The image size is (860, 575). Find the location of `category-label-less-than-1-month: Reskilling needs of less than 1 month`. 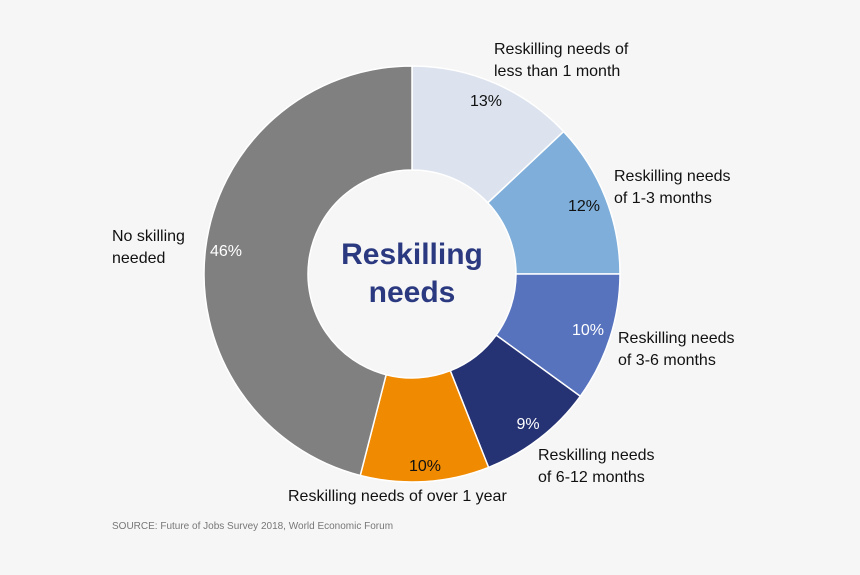

category-label-less-than-1-month: Reskilling needs of less than 1 month is located at coordinates (561, 60).